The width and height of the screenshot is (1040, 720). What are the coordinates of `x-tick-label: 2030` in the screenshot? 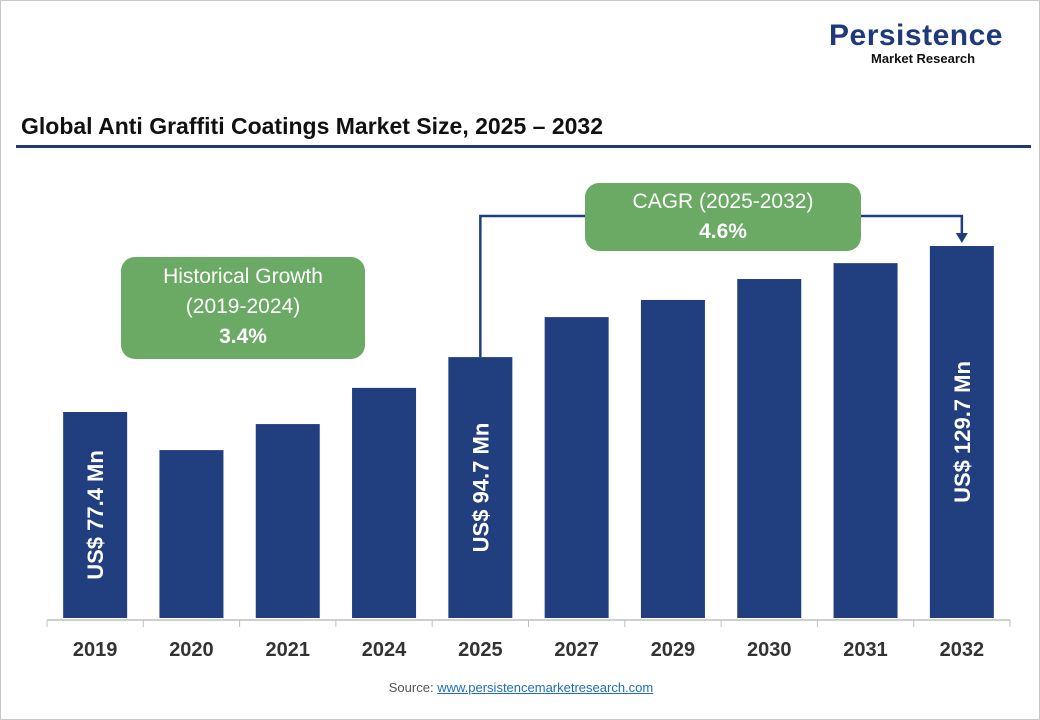 It's located at (769, 650).